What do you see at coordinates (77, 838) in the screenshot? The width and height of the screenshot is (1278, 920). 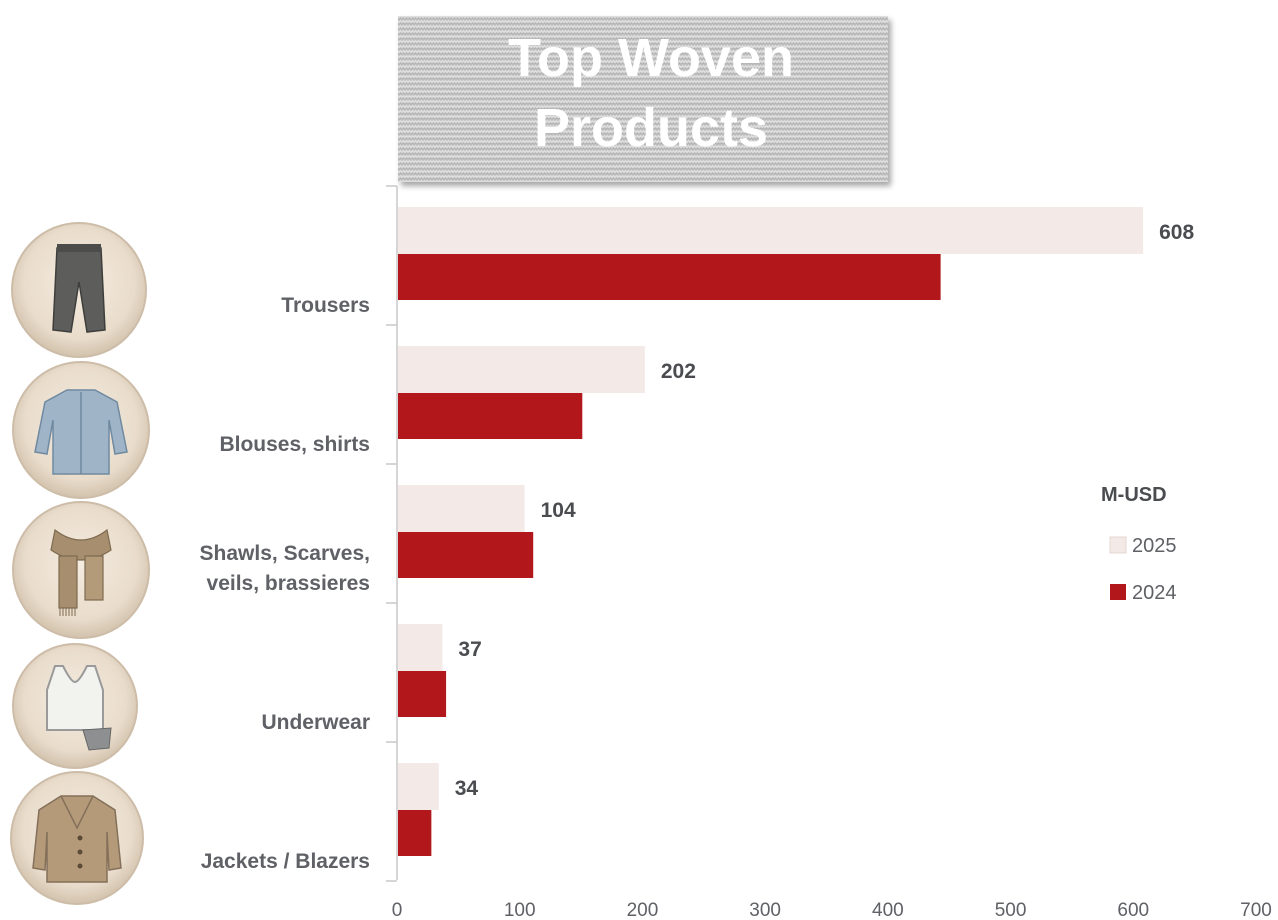 I see `jacket-icon` at bounding box center [77, 838].